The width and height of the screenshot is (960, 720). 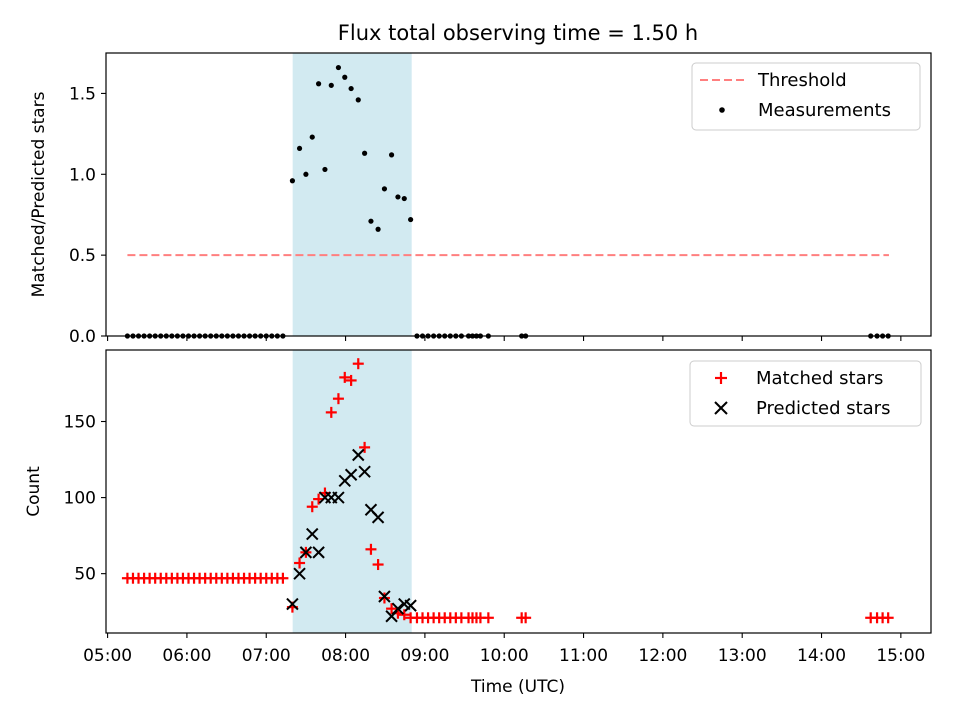 I want to click on top-y-tick-label: 1.0, so click(x=82, y=175).